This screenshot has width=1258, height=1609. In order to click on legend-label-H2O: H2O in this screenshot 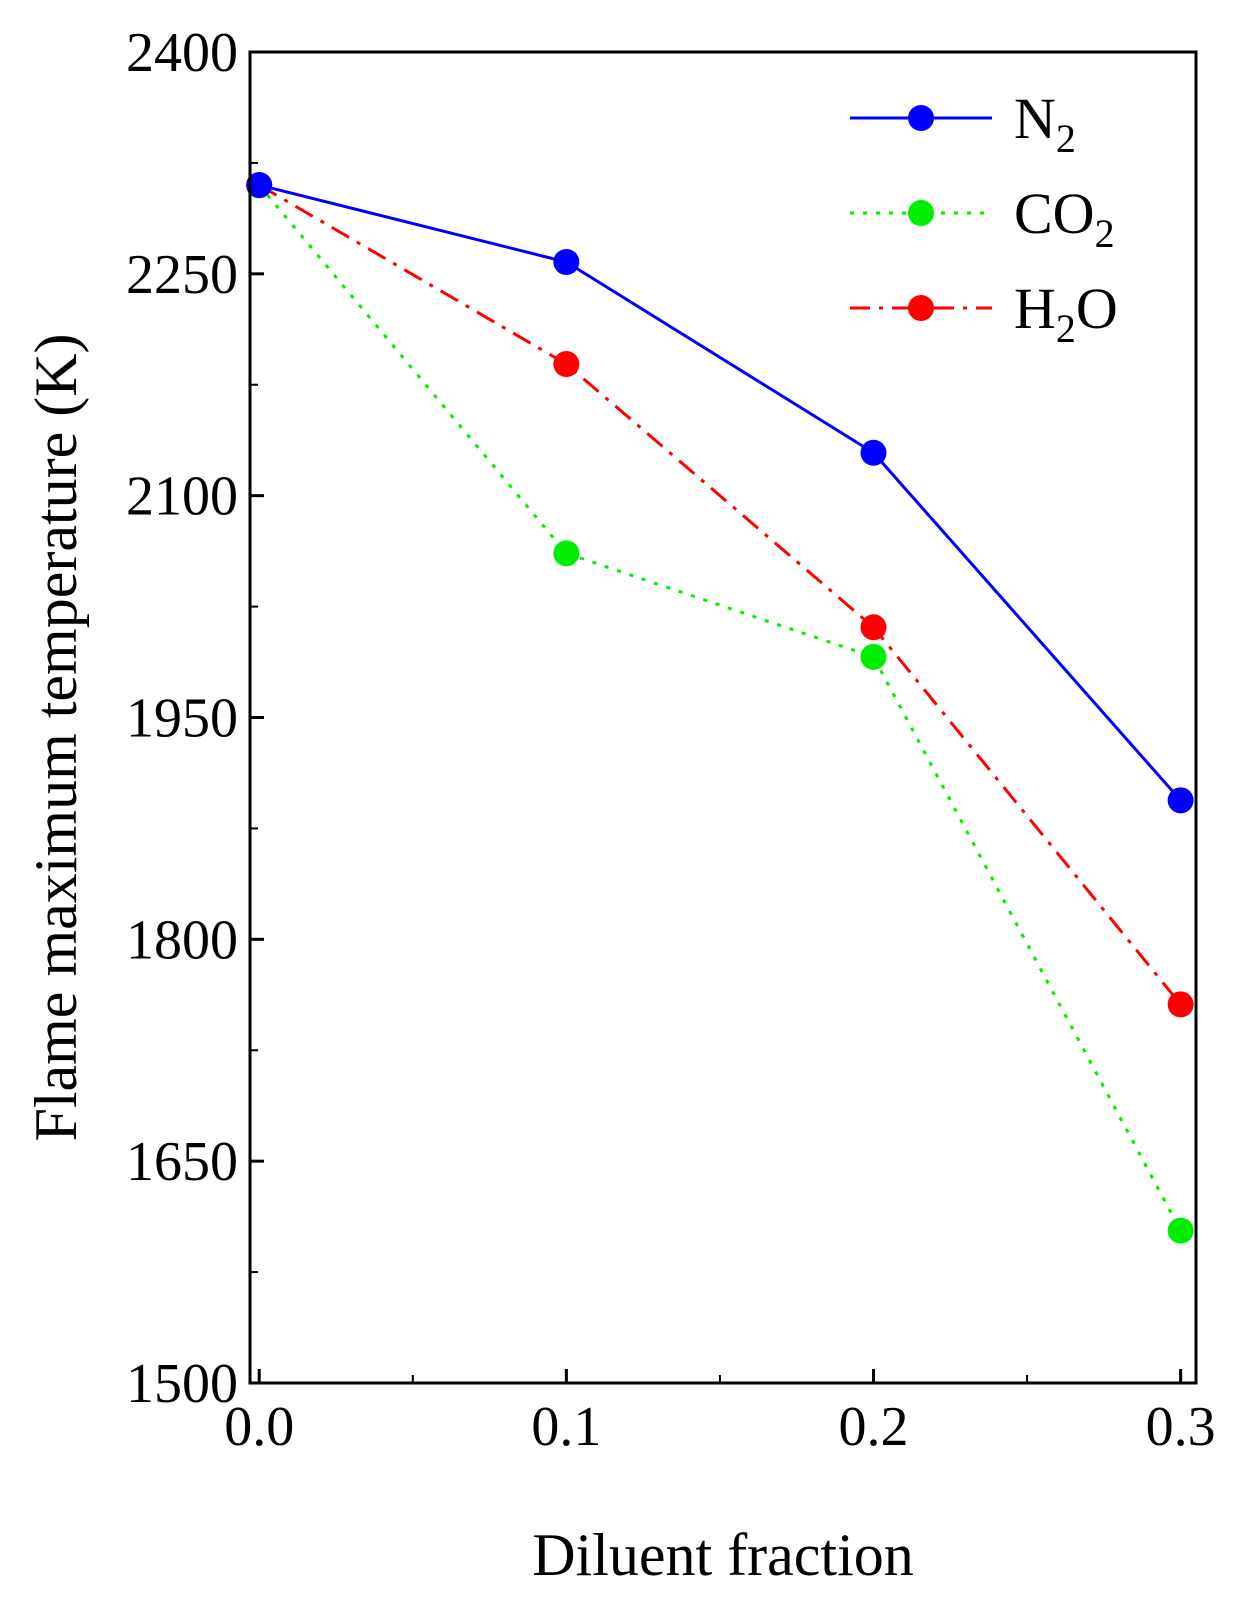, I will do `click(1066, 313)`.